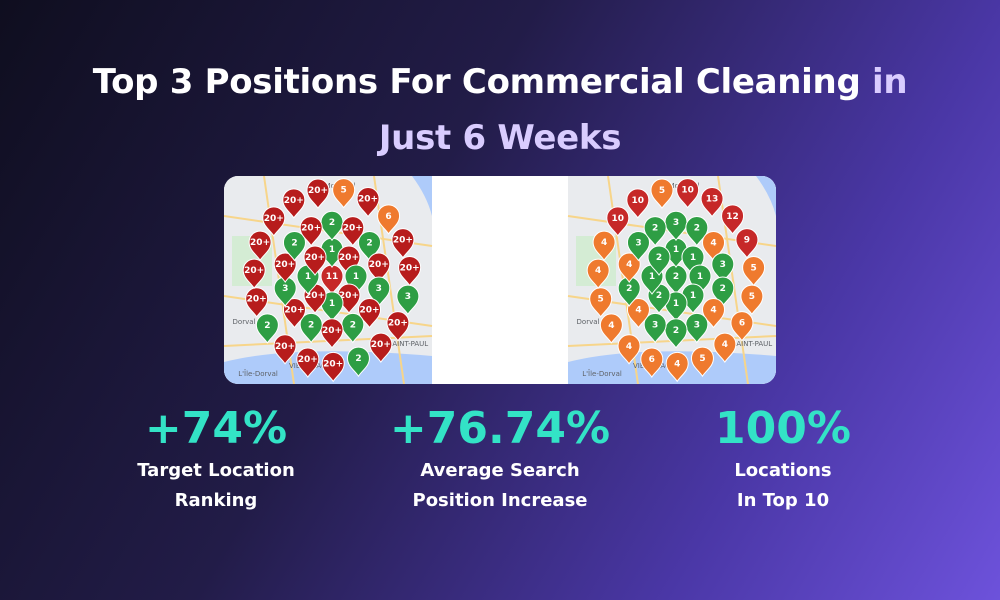 The image size is (1000, 600). I want to click on stat-value: +74%, so click(216, 428).